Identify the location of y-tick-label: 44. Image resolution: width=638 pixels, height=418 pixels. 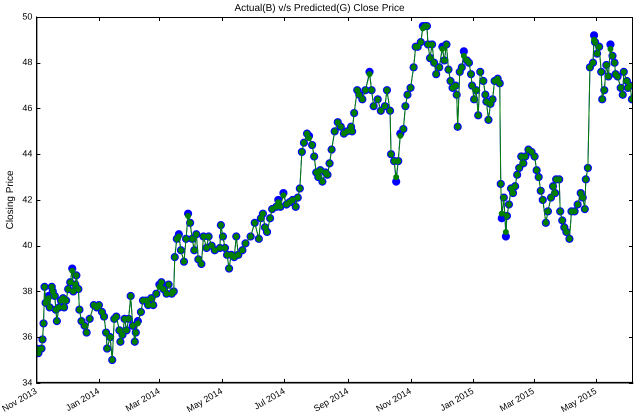
(27, 153).